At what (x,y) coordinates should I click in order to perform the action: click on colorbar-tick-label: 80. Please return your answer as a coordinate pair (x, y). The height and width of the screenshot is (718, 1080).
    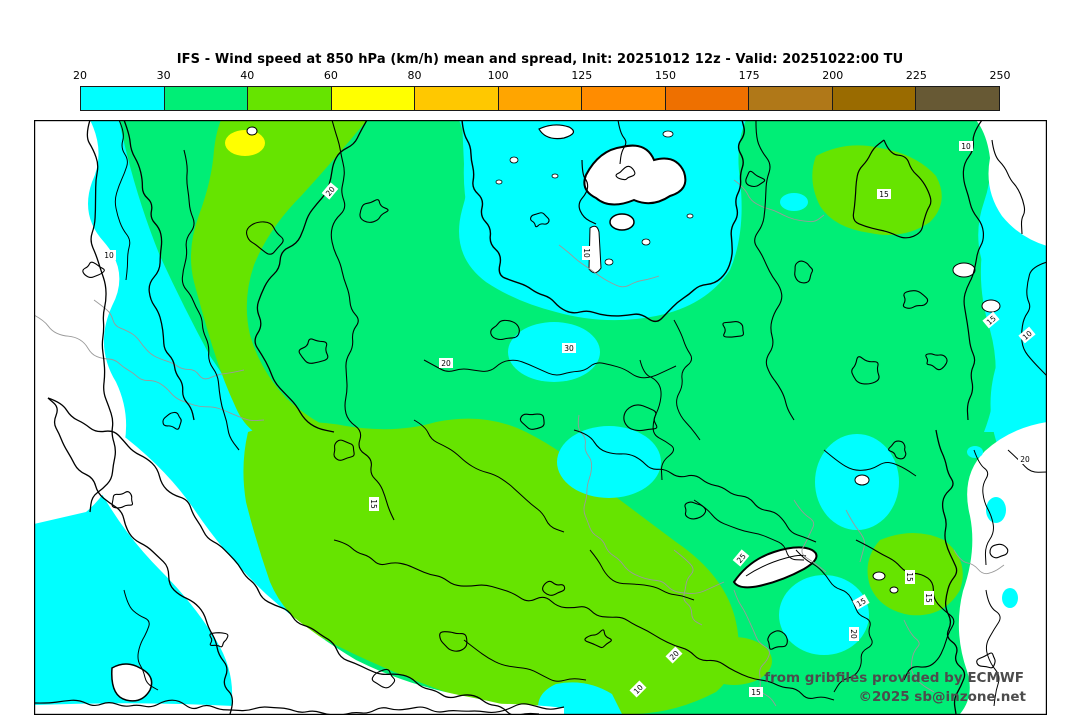
    Looking at the image, I should click on (414, 75).